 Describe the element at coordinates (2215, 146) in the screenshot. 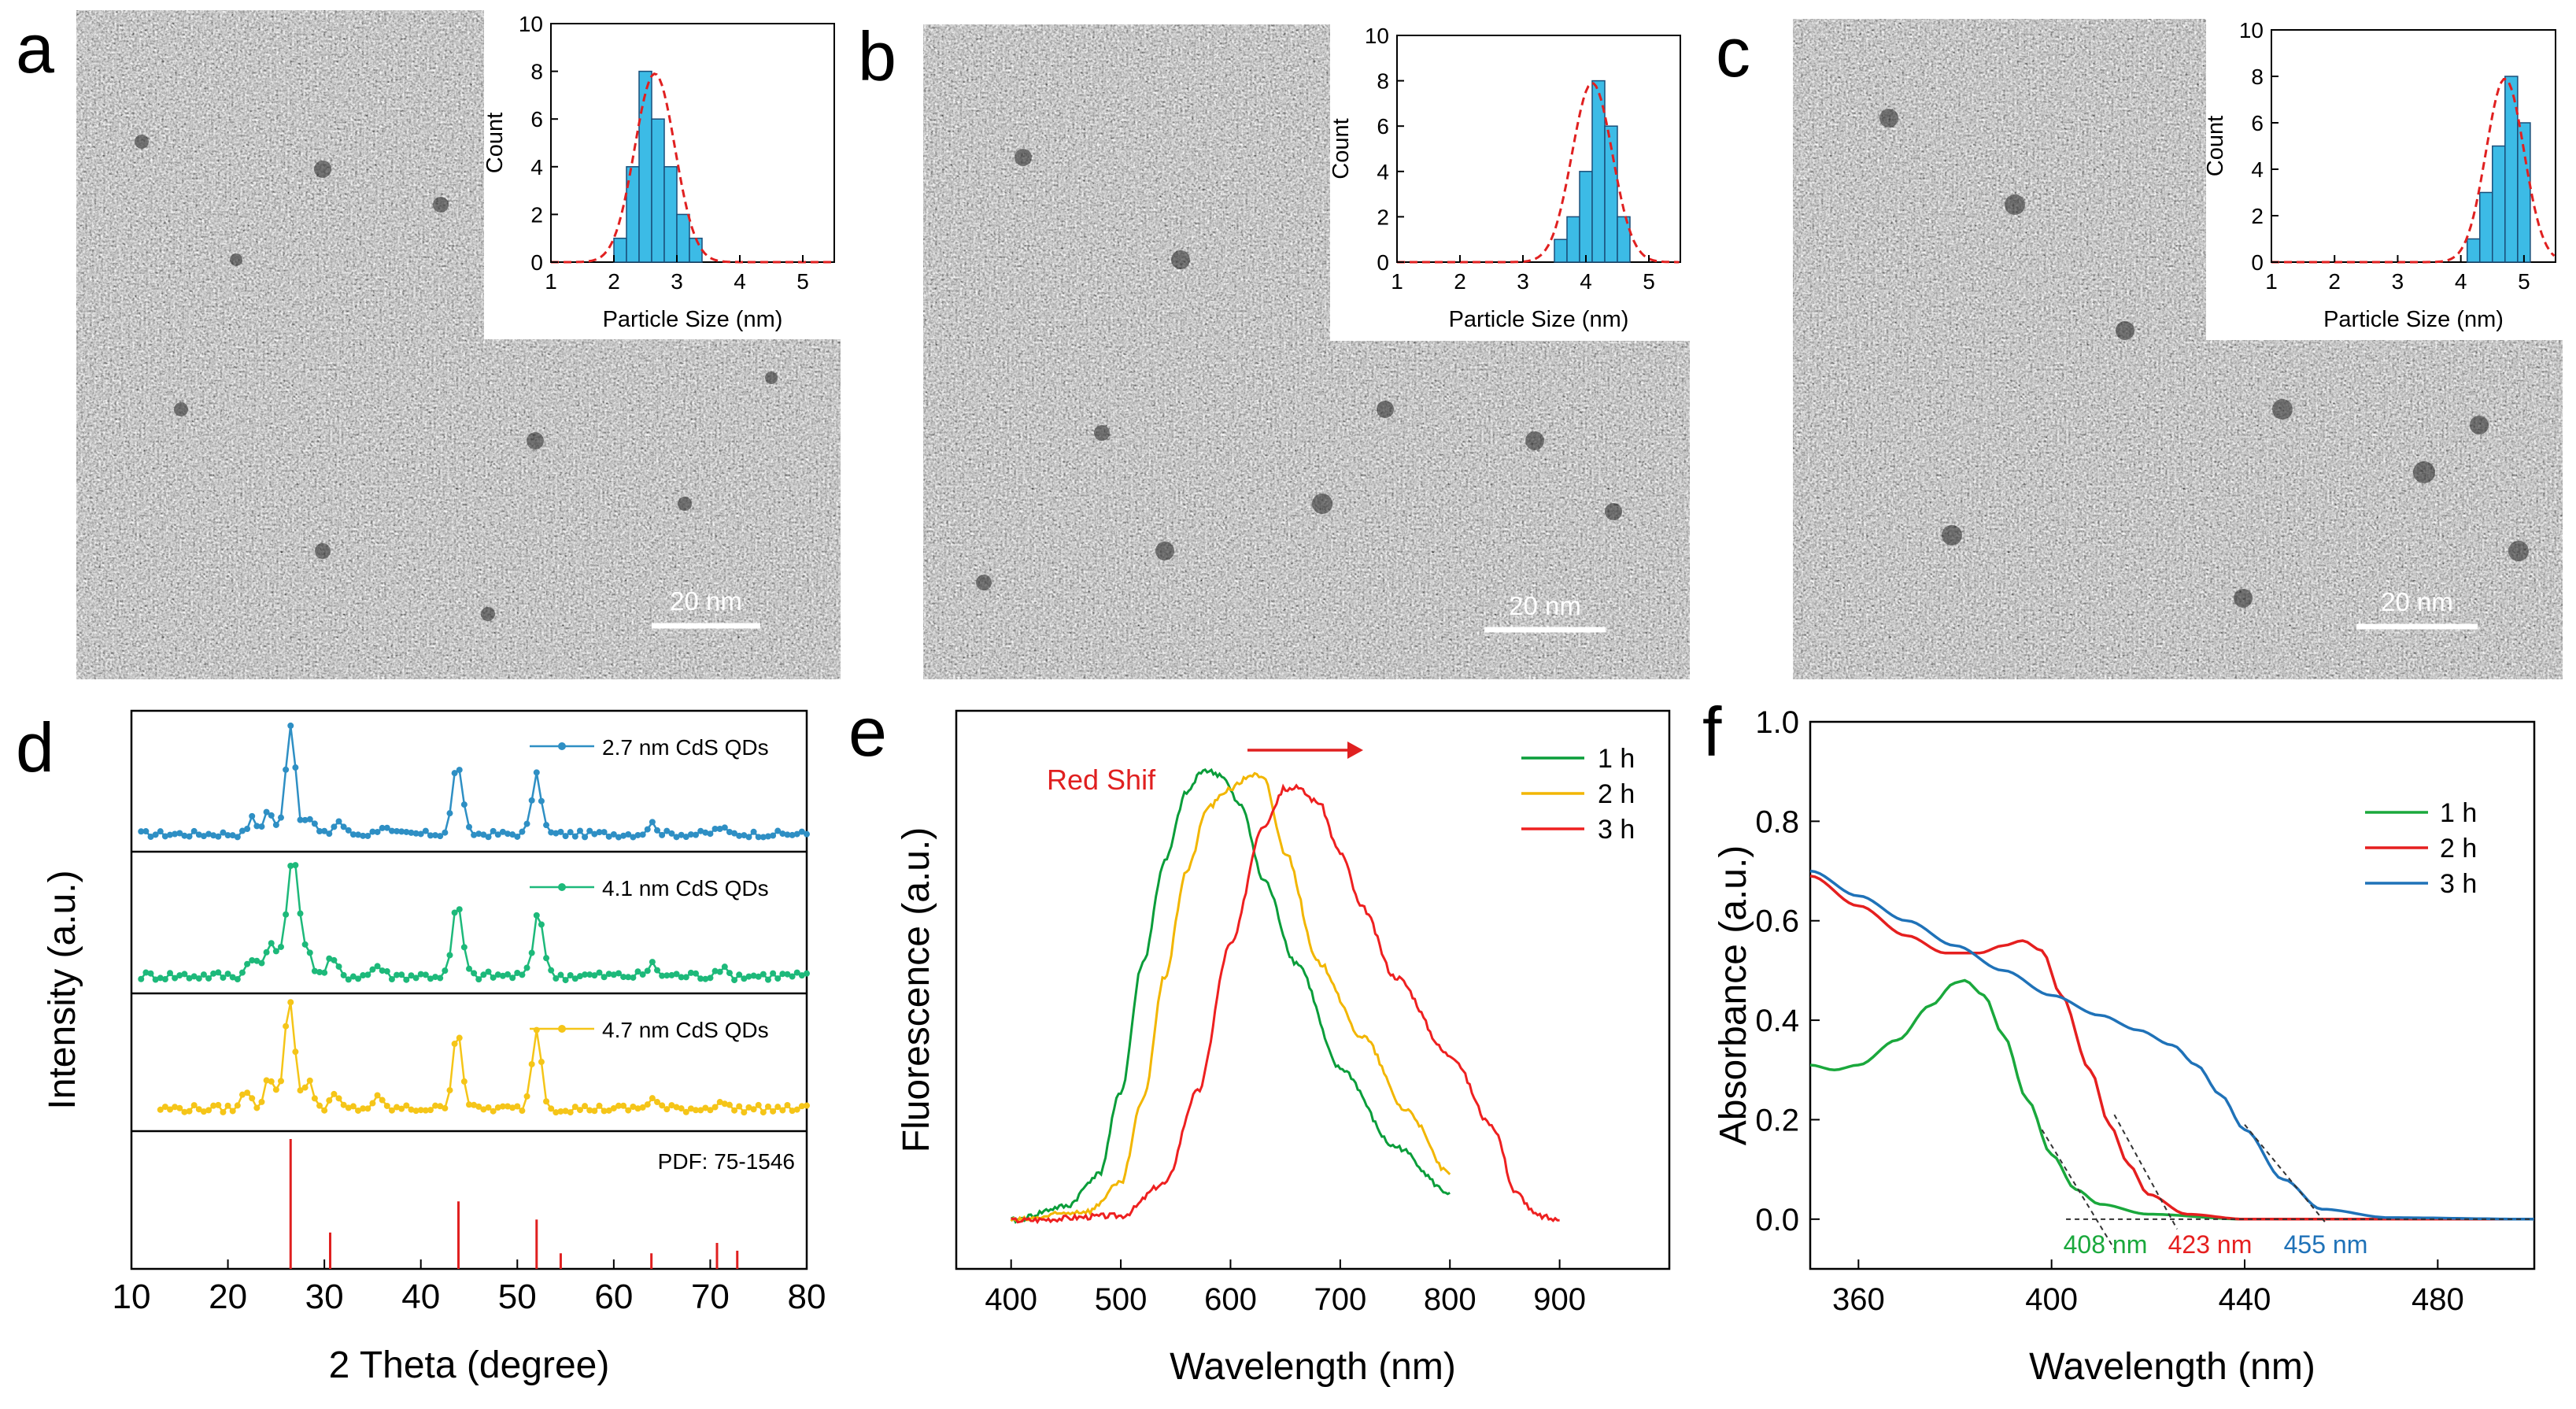

I see `inset-c-ylabel: Count` at that location.